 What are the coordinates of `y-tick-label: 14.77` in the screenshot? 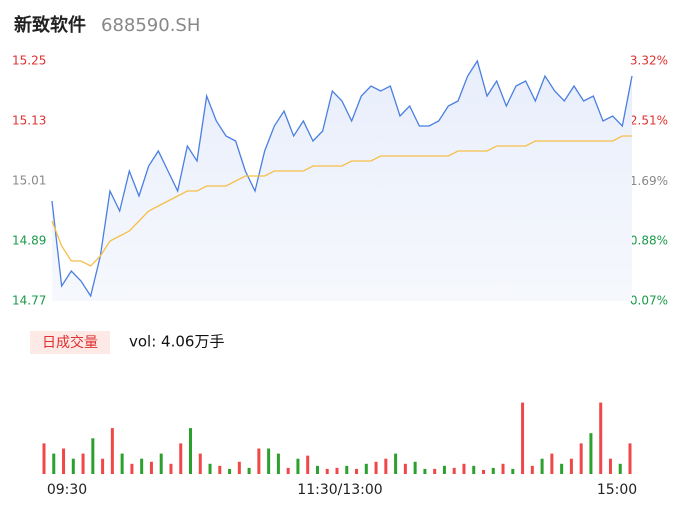 It's located at (29, 301).